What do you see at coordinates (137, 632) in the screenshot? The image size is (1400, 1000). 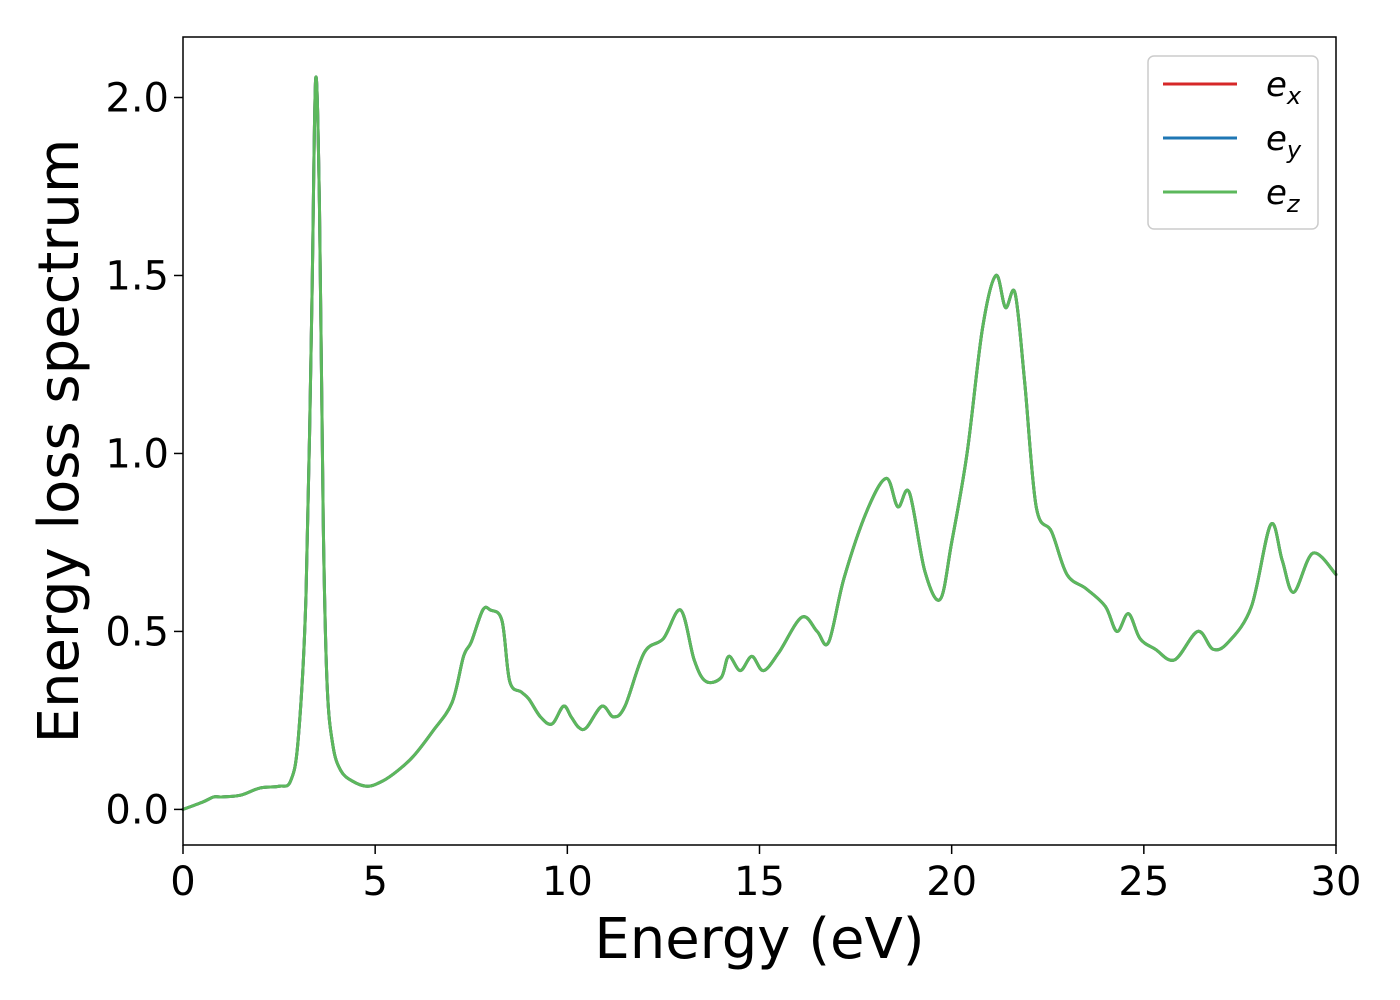 I see `y-tick-label: 0.5` at bounding box center [137, 632].